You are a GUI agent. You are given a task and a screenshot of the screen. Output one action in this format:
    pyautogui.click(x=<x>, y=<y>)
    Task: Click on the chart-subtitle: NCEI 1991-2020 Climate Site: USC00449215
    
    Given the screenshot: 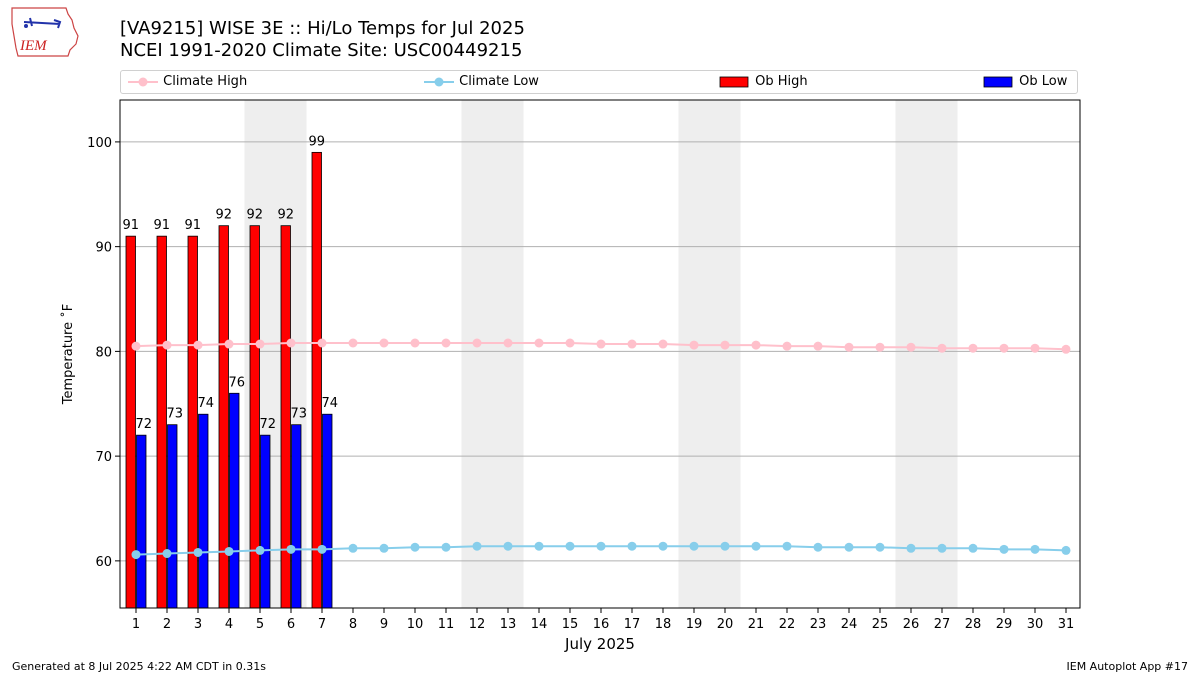 What is the action you would take?
    pyautogui.click(x=321, y=50)
    